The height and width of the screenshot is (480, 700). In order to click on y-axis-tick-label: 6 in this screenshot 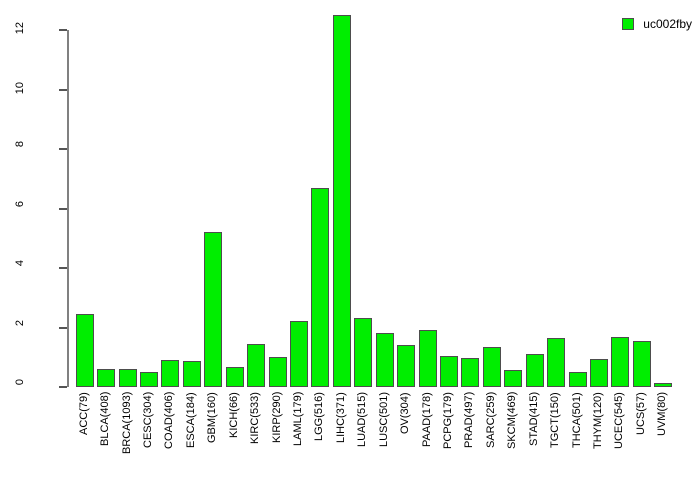, I will do `click(20, 203)`.